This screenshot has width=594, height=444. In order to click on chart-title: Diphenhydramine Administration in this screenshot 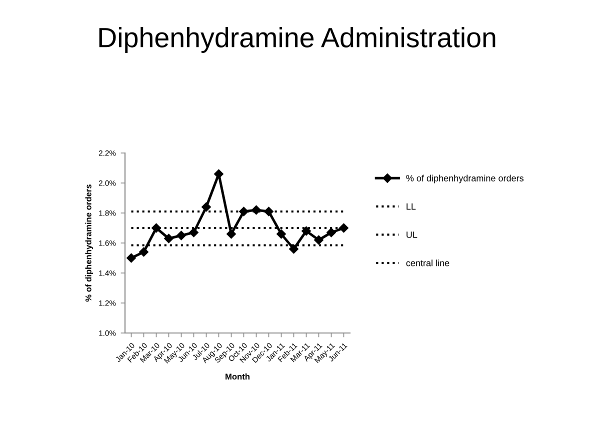, I will do `click(297, 40)`.